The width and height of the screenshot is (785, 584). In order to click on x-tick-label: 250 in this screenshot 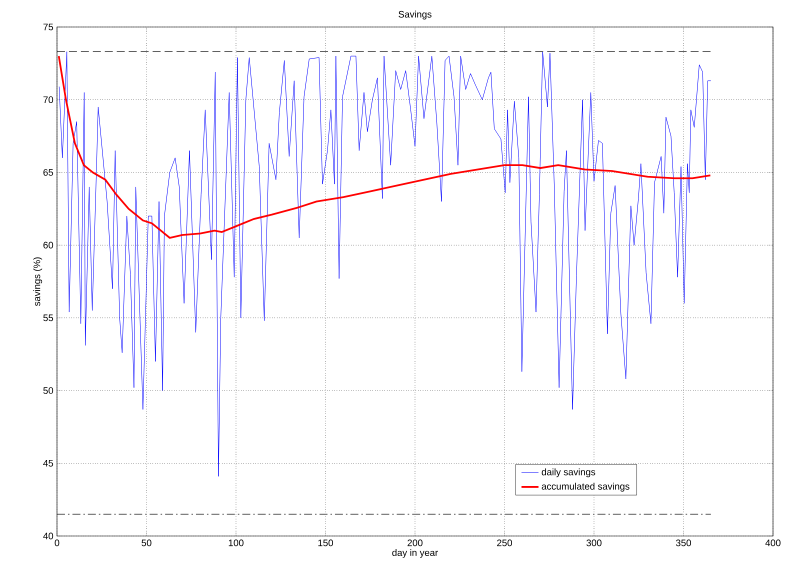, I will do `click(504, 543)`.